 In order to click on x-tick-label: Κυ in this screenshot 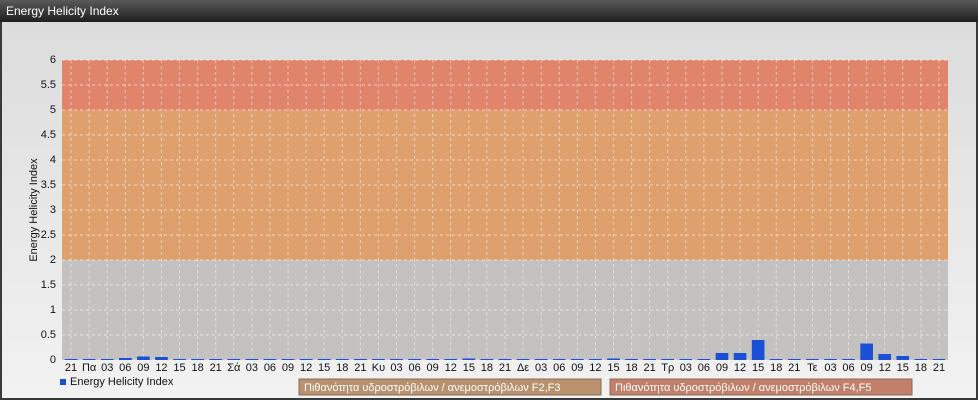, I will do `click(378, 368)`.